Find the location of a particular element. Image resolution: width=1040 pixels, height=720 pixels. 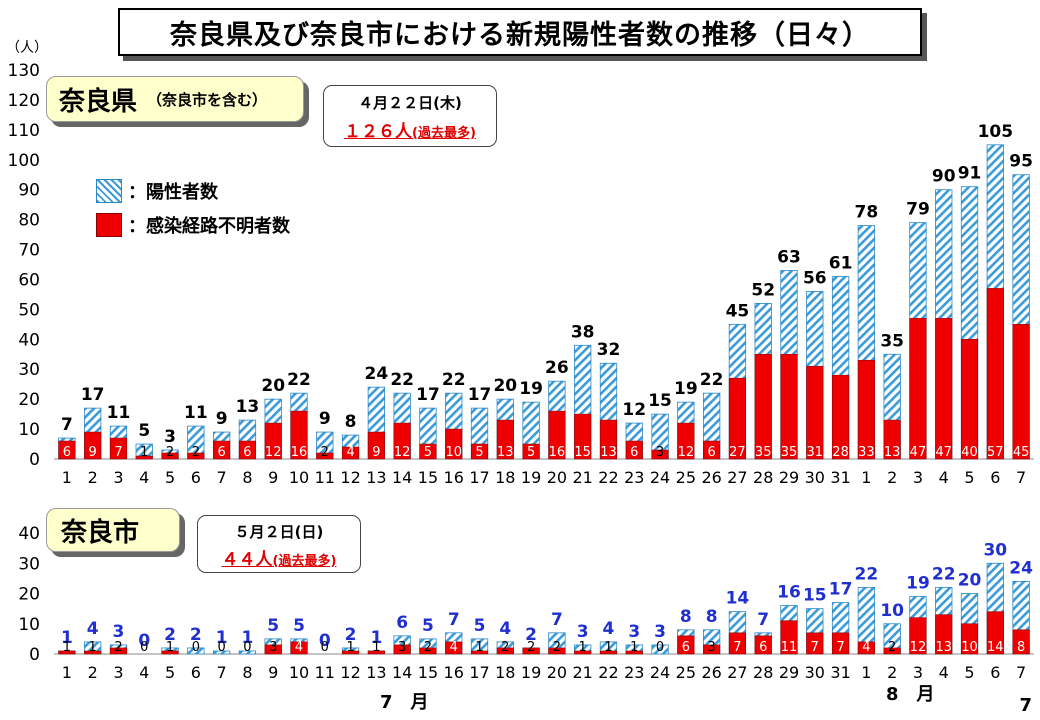

data-label-positive: 11 is located at coordinates (196, 413).